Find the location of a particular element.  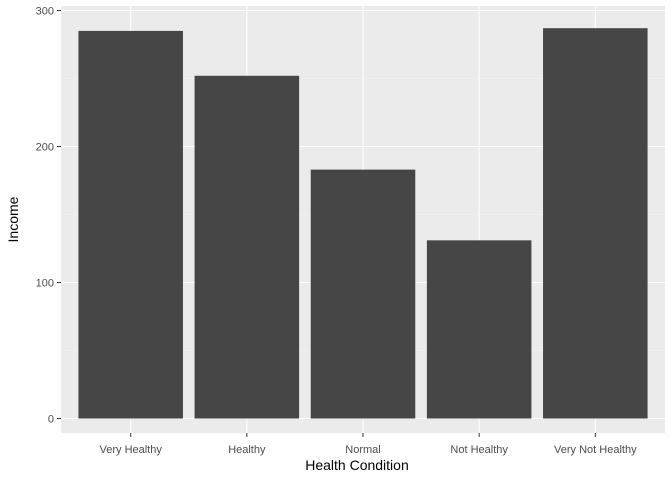

x-tick-label: Normal is located at coordinates (362, 450).